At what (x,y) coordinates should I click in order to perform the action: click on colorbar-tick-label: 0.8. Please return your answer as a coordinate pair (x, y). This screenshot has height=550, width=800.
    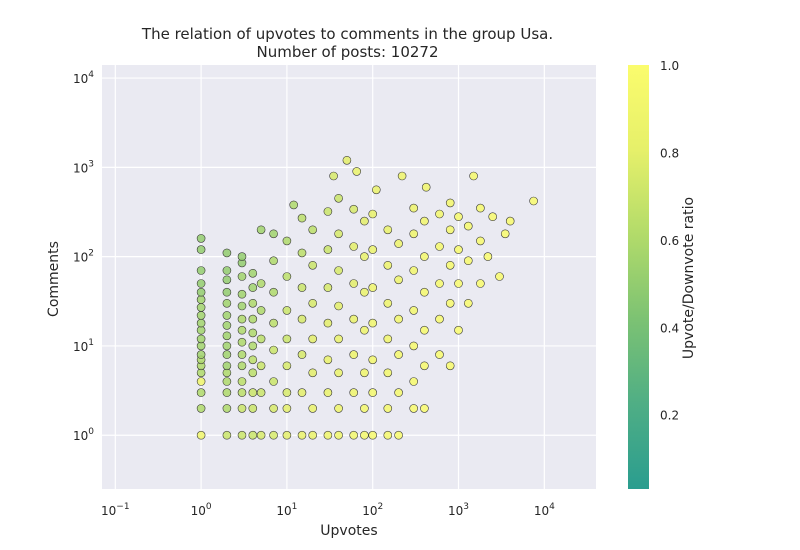
    Looking at the image, I should click on (669, 153).